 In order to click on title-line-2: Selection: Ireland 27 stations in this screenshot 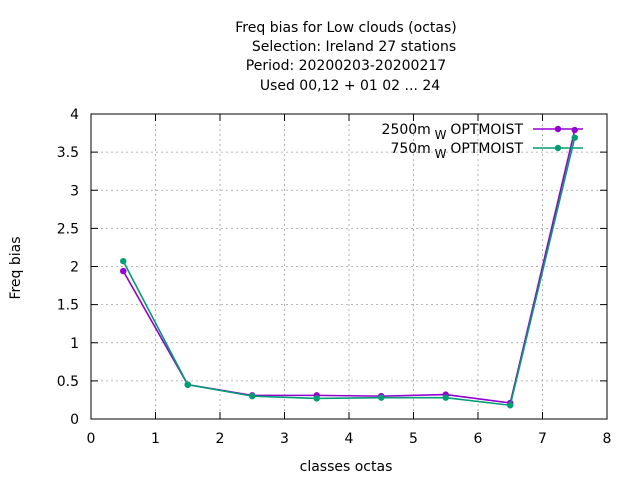, I will do `click(354, 47)`.